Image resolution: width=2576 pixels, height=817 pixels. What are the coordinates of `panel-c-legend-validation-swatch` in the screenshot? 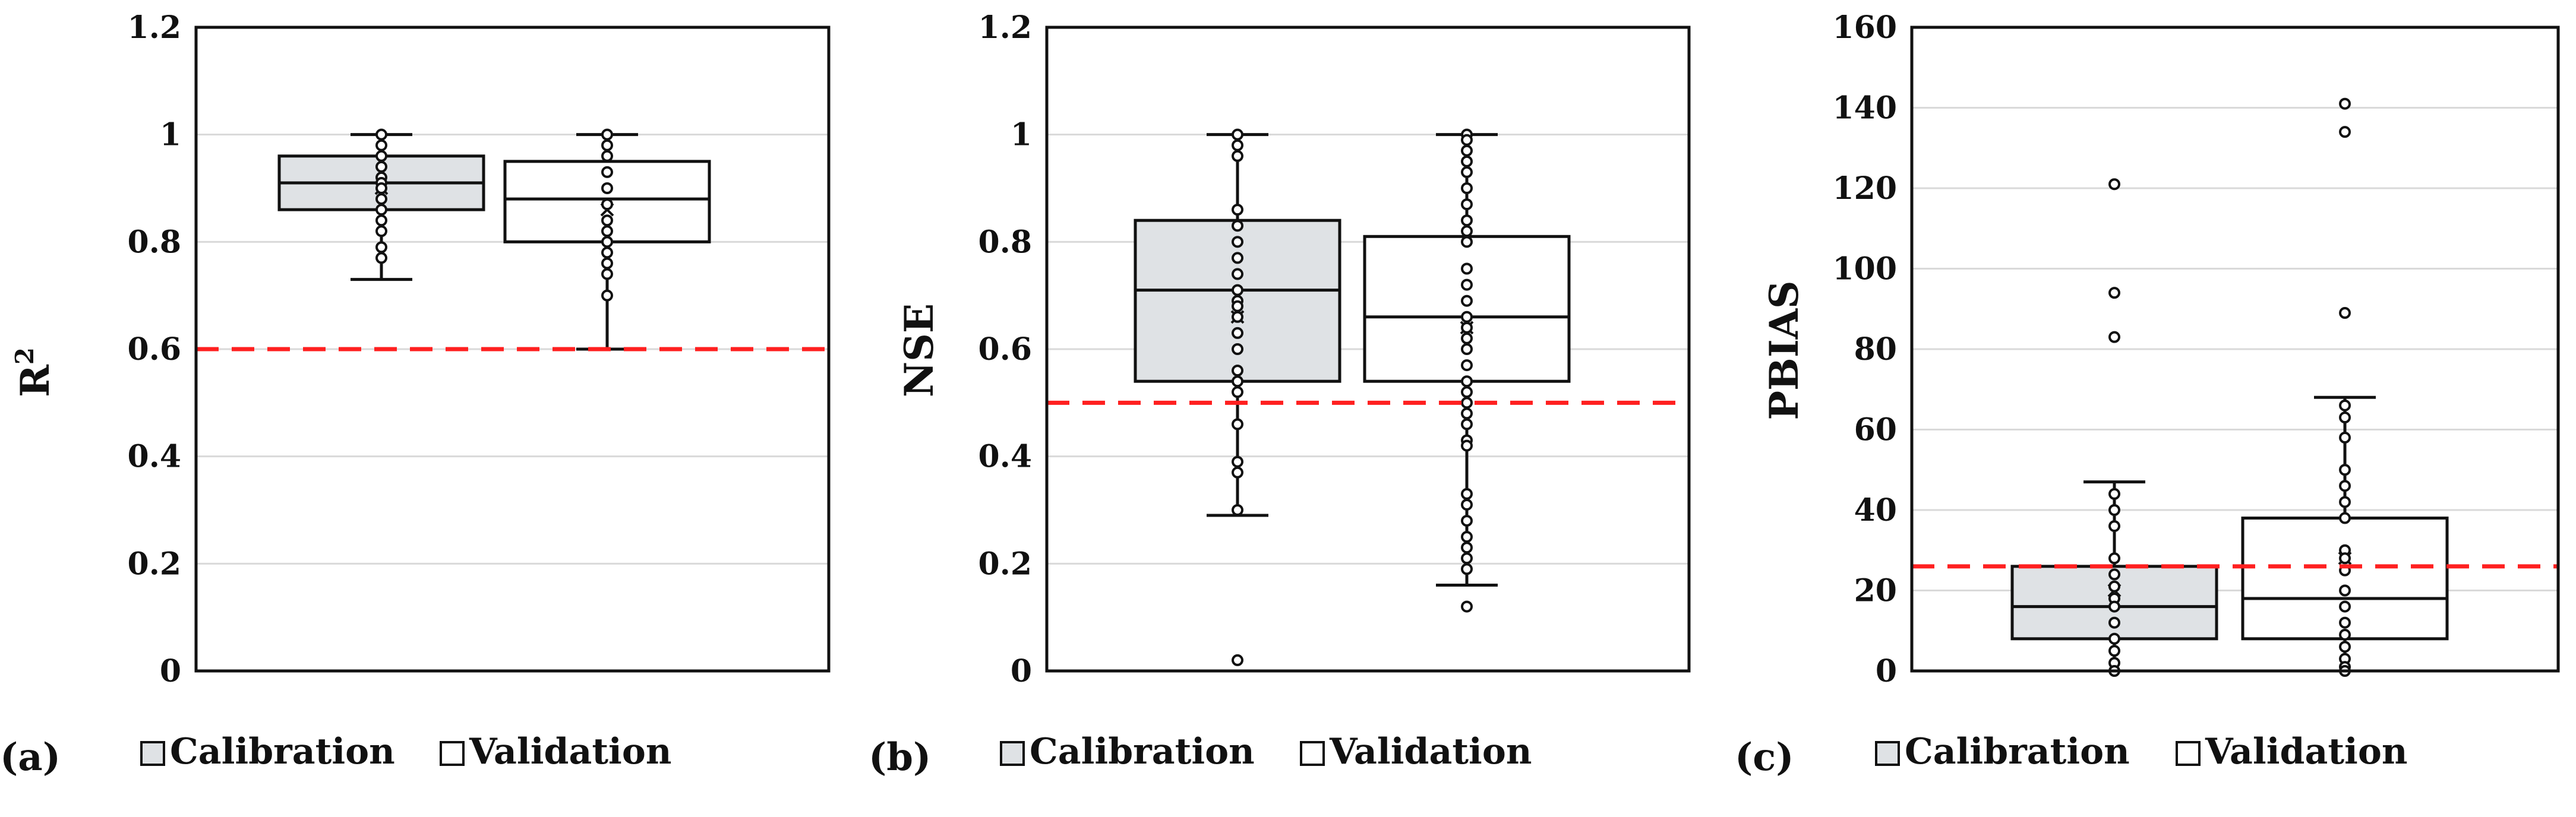 It's located at (2188, 753).